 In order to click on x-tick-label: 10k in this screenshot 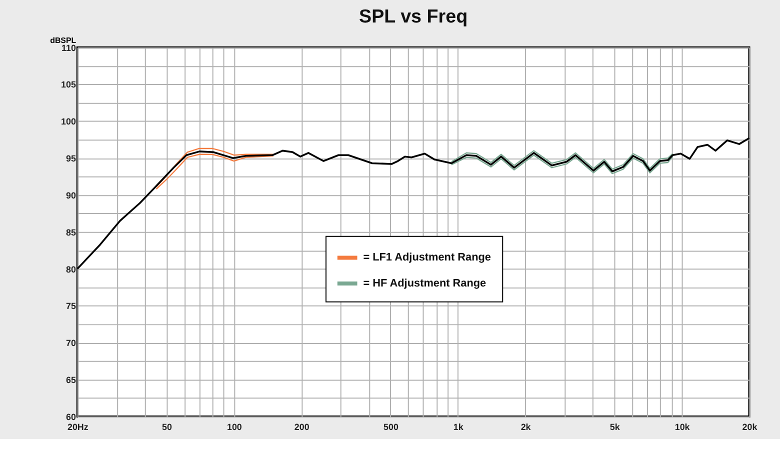, I will do `click(682, 427)`.